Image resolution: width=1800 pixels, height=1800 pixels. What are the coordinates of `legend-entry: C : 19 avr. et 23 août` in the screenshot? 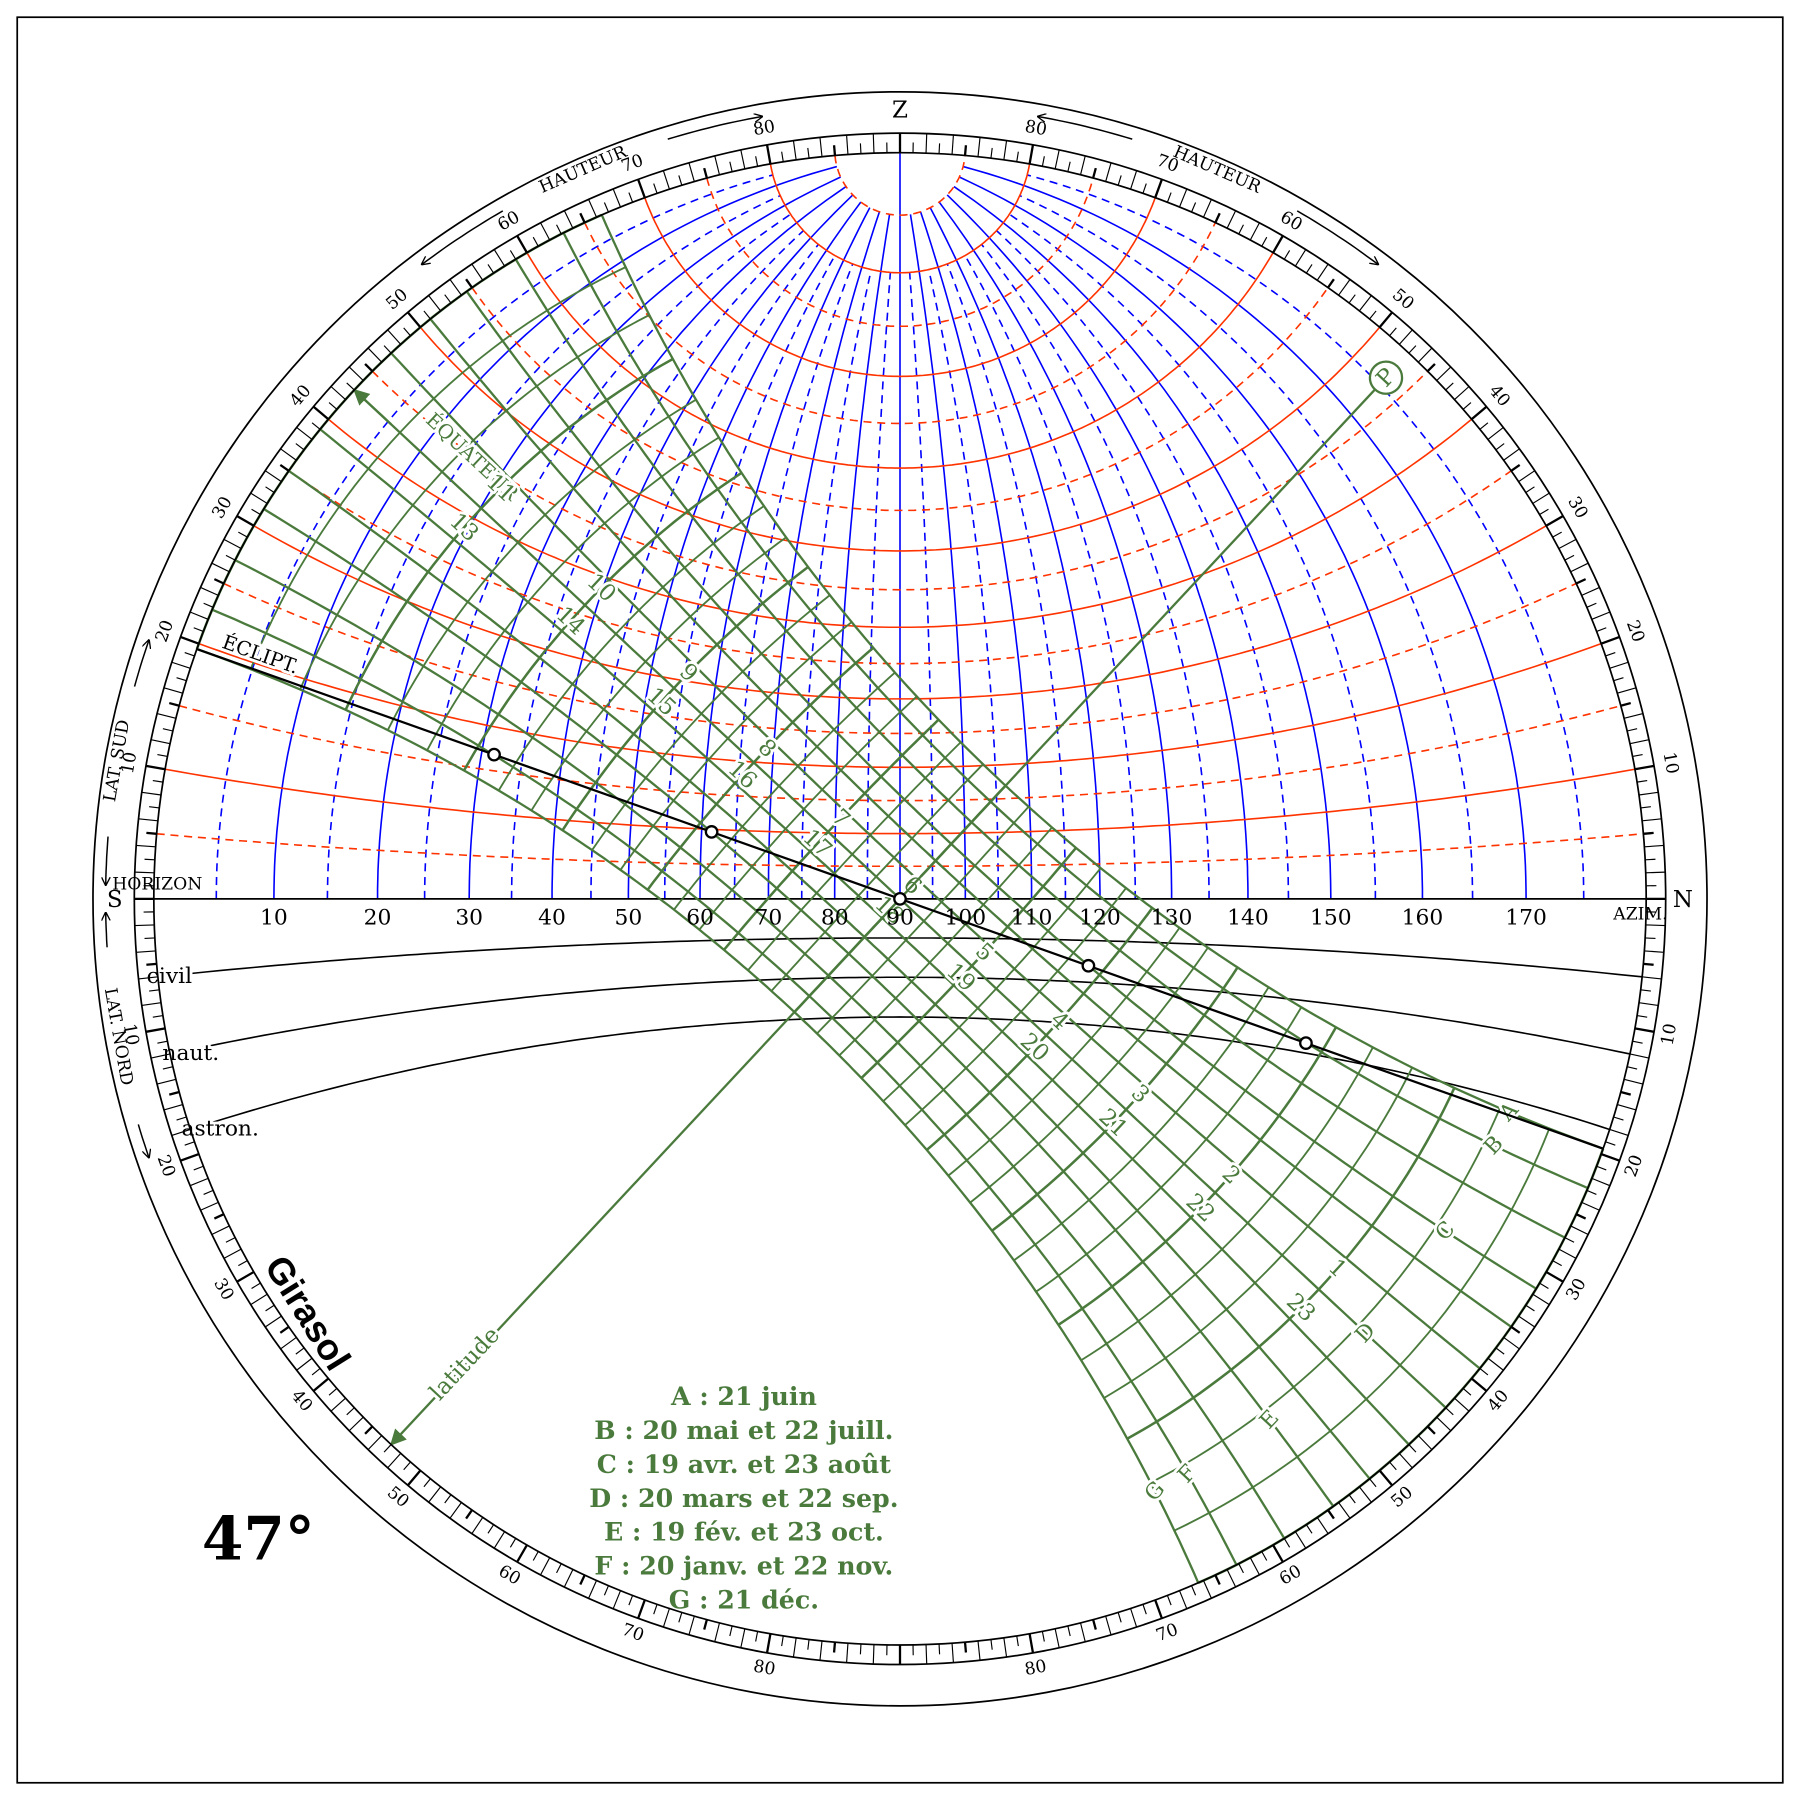 It's located at (744, 1464).